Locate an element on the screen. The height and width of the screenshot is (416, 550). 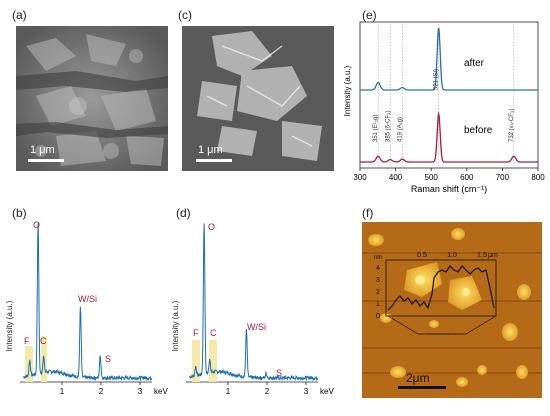
raman-annotation-419: 419 (A₁g) is located at coordinates (400, 129).